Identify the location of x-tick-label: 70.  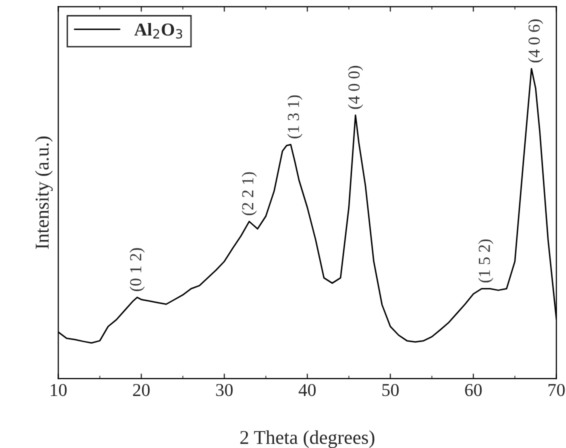
(556, 390).